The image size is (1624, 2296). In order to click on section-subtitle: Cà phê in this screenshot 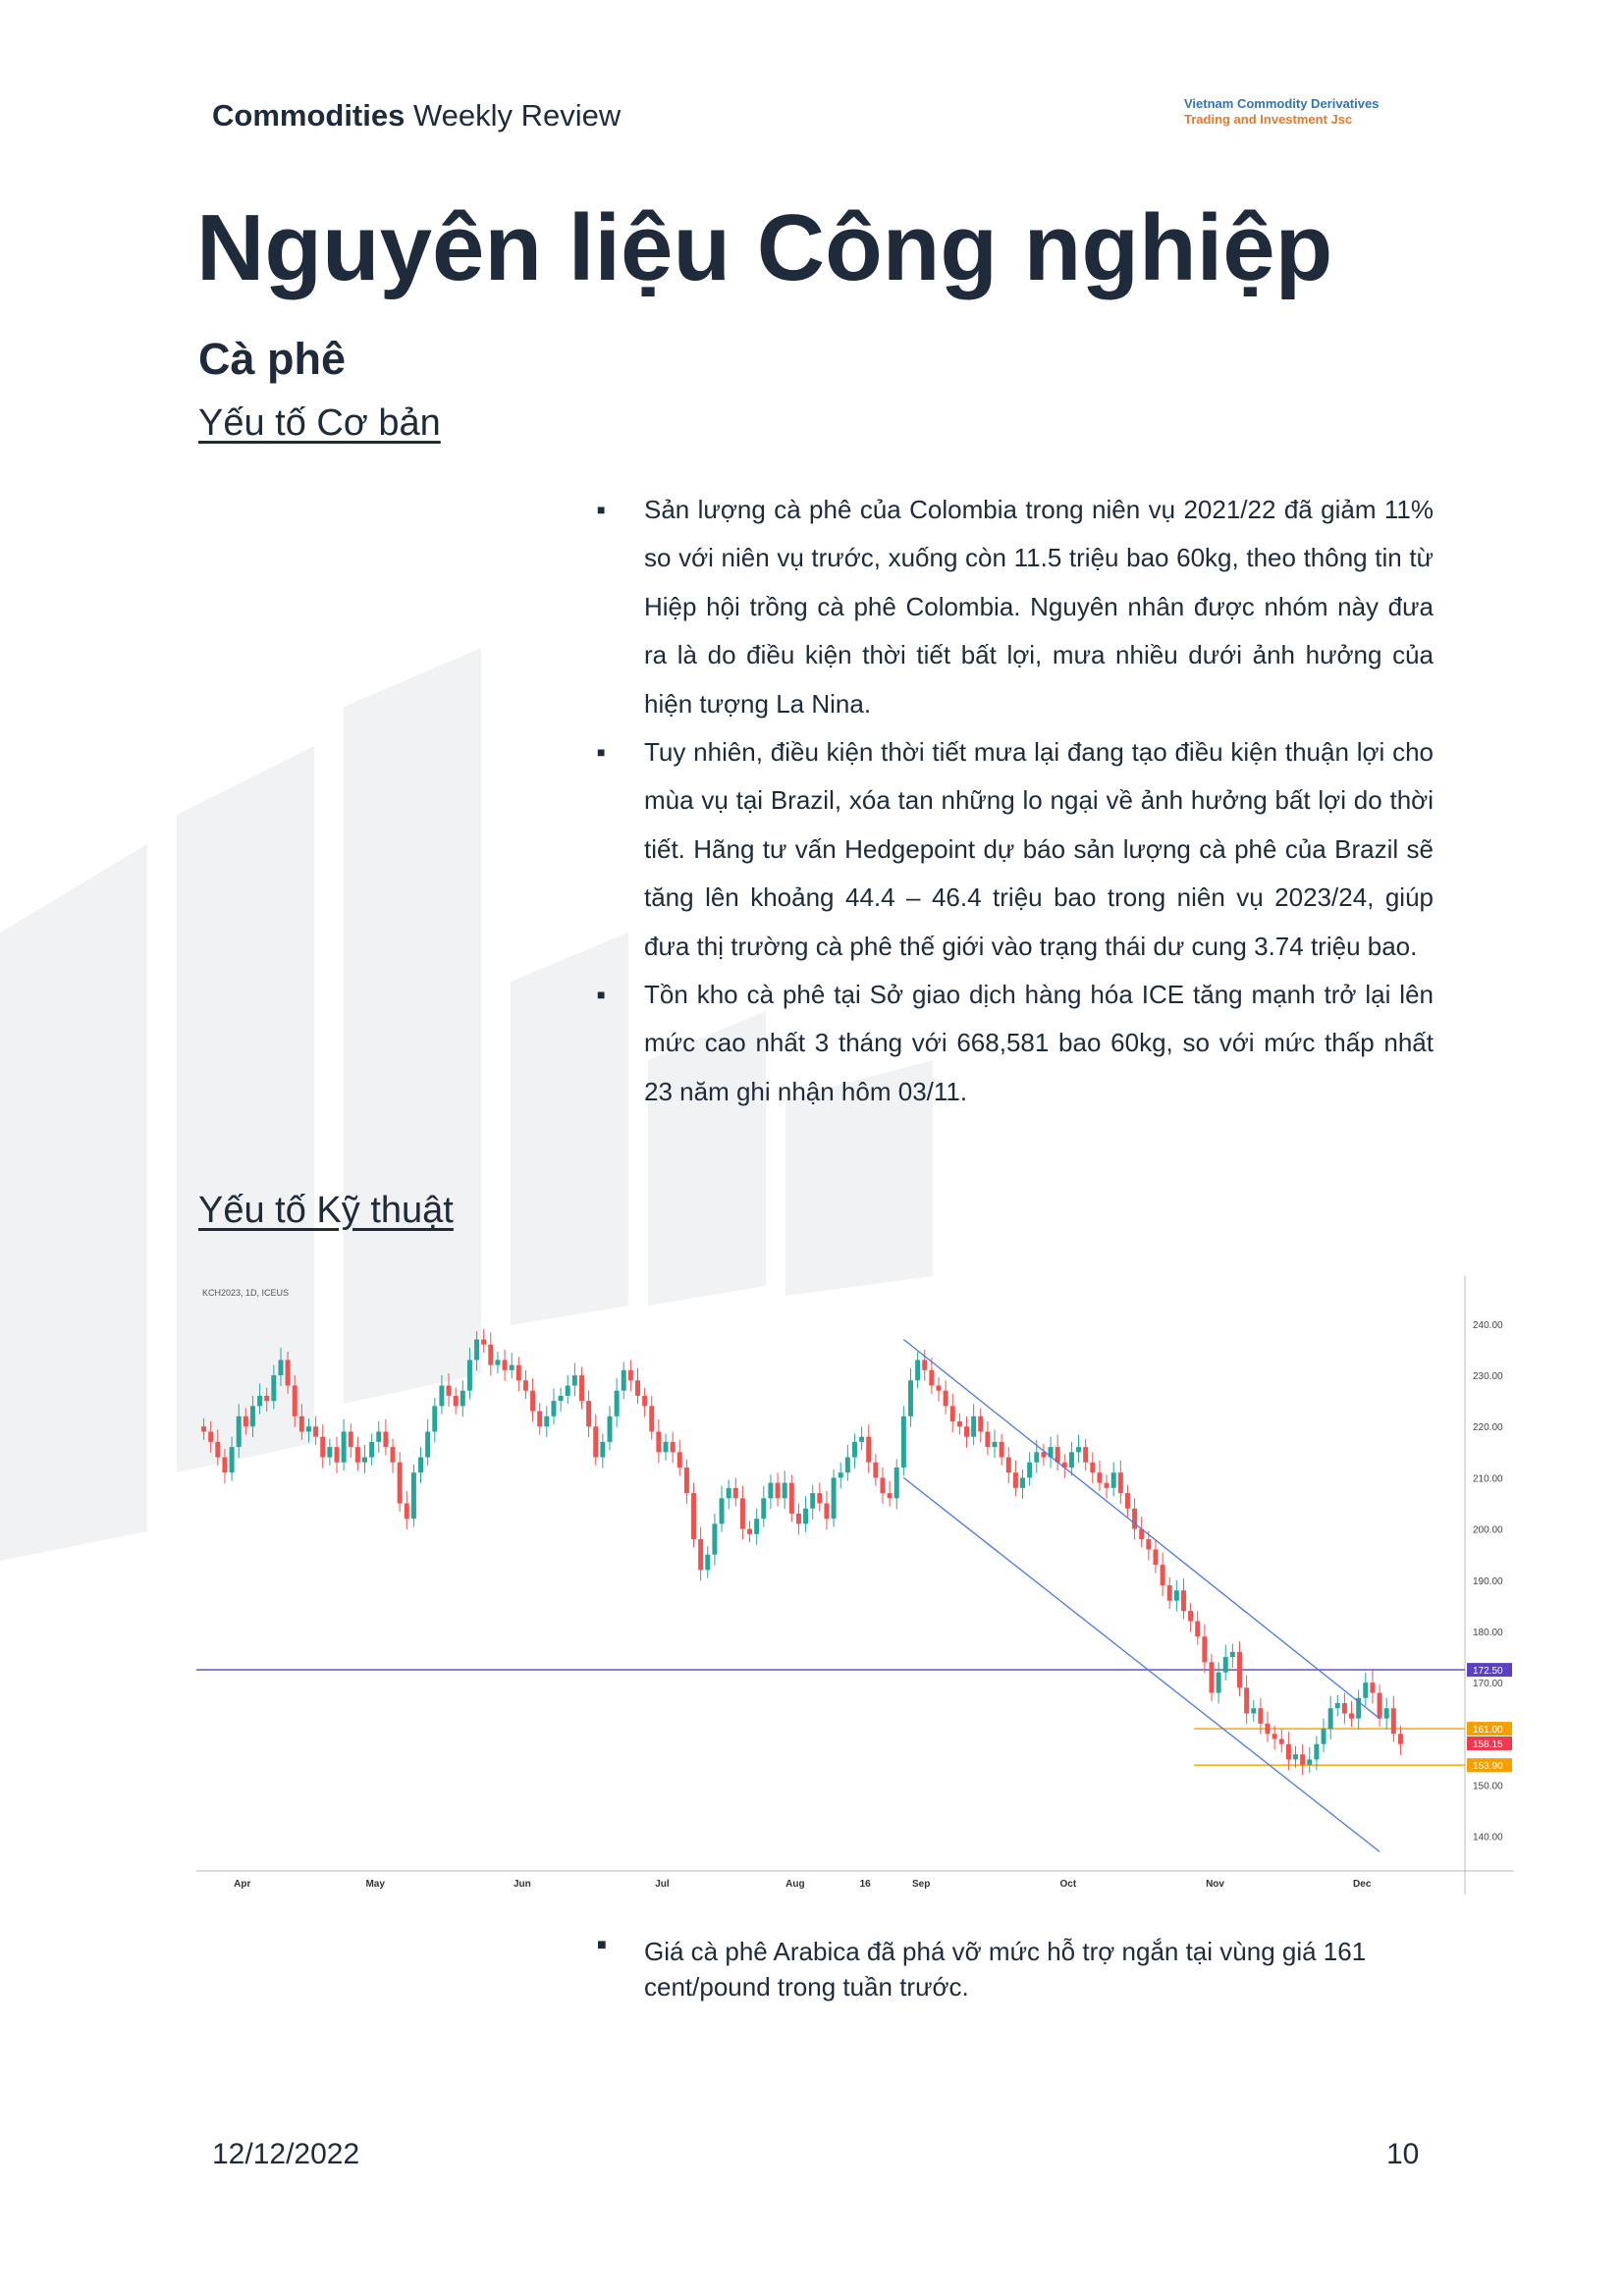, I will do `click(272, 359)`.